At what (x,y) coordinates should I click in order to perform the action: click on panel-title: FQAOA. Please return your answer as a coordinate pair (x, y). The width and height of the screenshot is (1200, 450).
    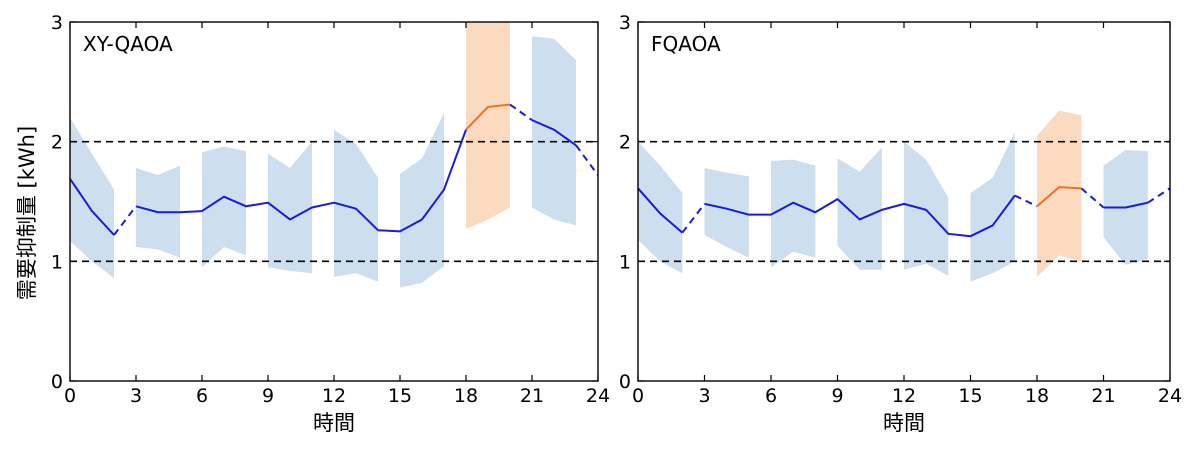
    Looking at the image, I should click on (686, 44).